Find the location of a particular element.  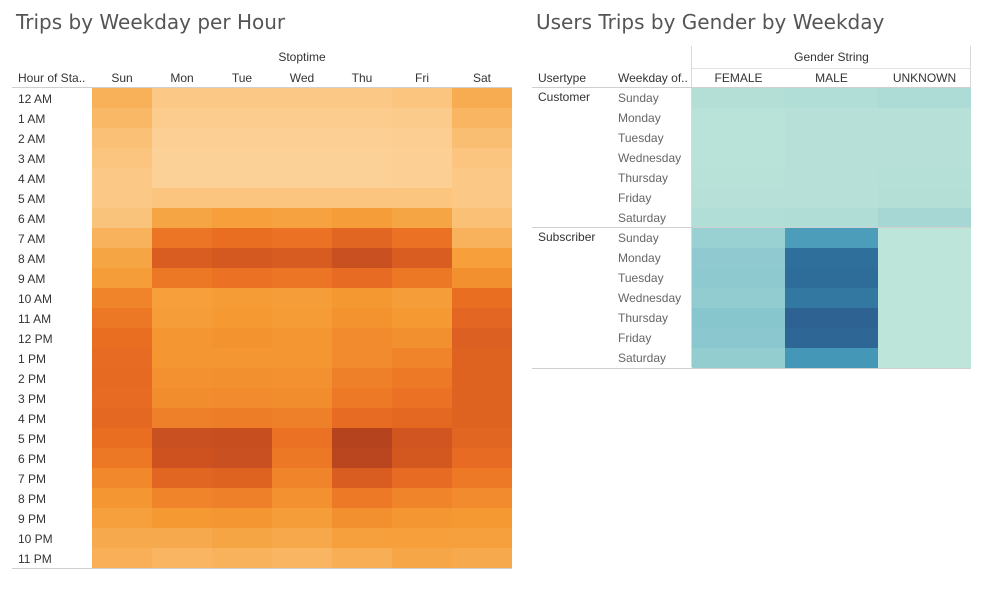

heat-cell-8-am-tue is located at coordinates (242, 258).